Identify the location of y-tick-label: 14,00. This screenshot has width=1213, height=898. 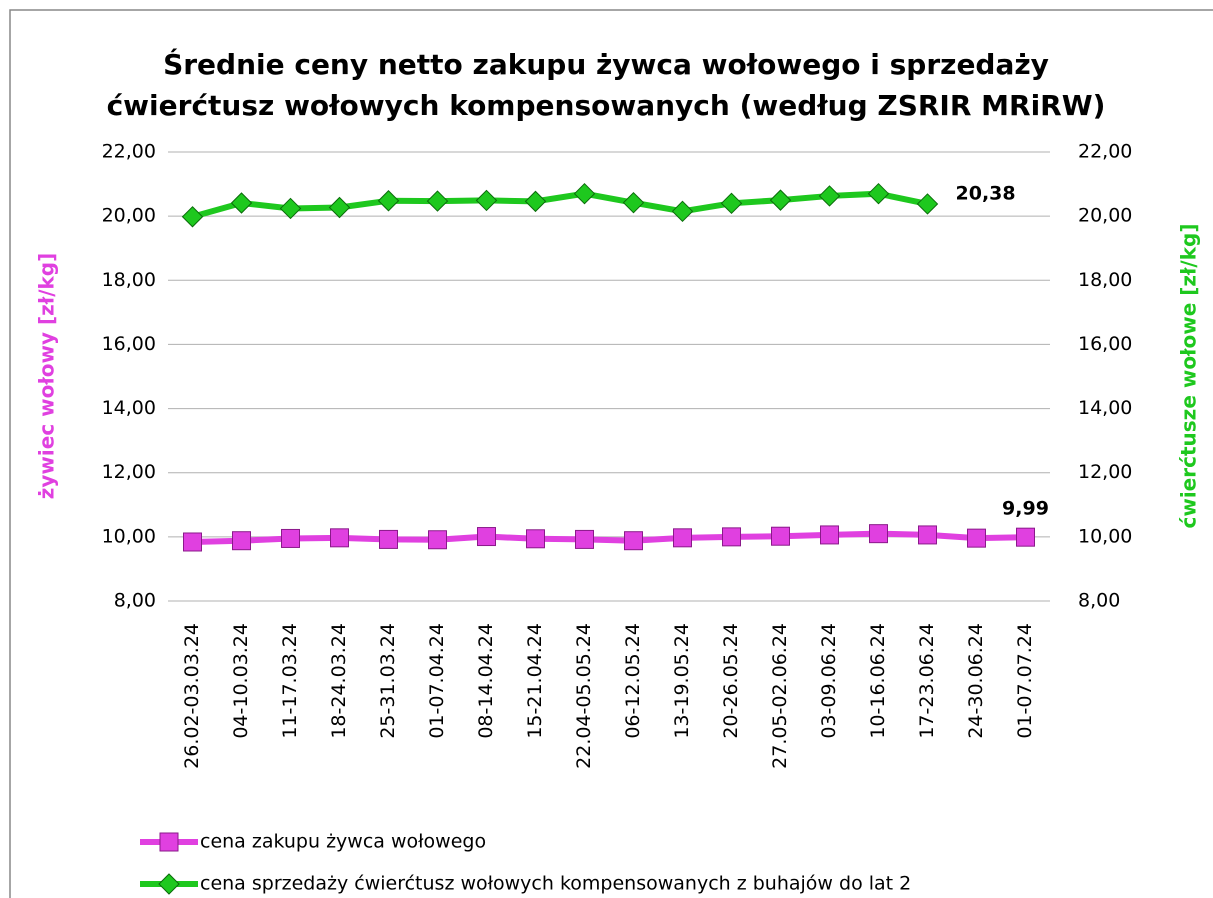
(129, 408).